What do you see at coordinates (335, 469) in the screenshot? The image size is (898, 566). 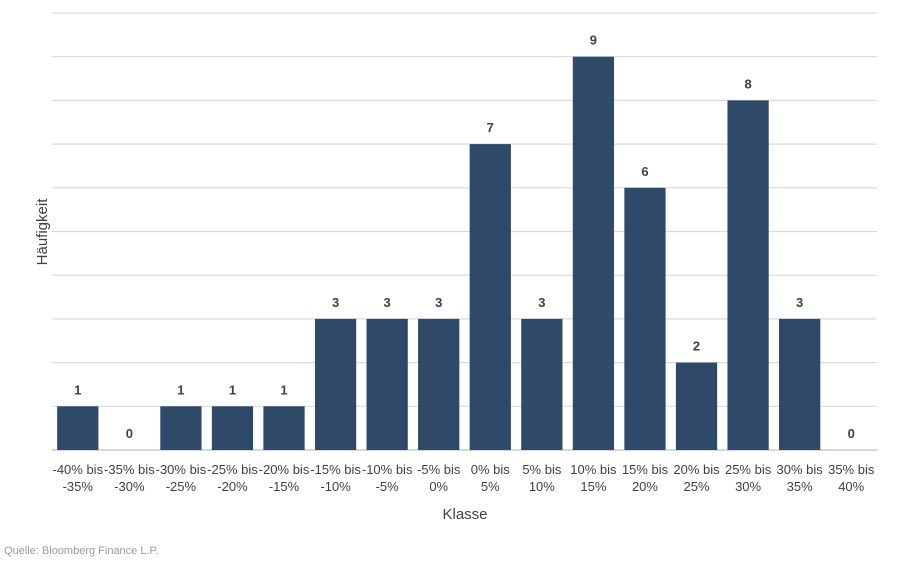 I see `x-tick-label: -15% bis` at bounding box center [335, 469].